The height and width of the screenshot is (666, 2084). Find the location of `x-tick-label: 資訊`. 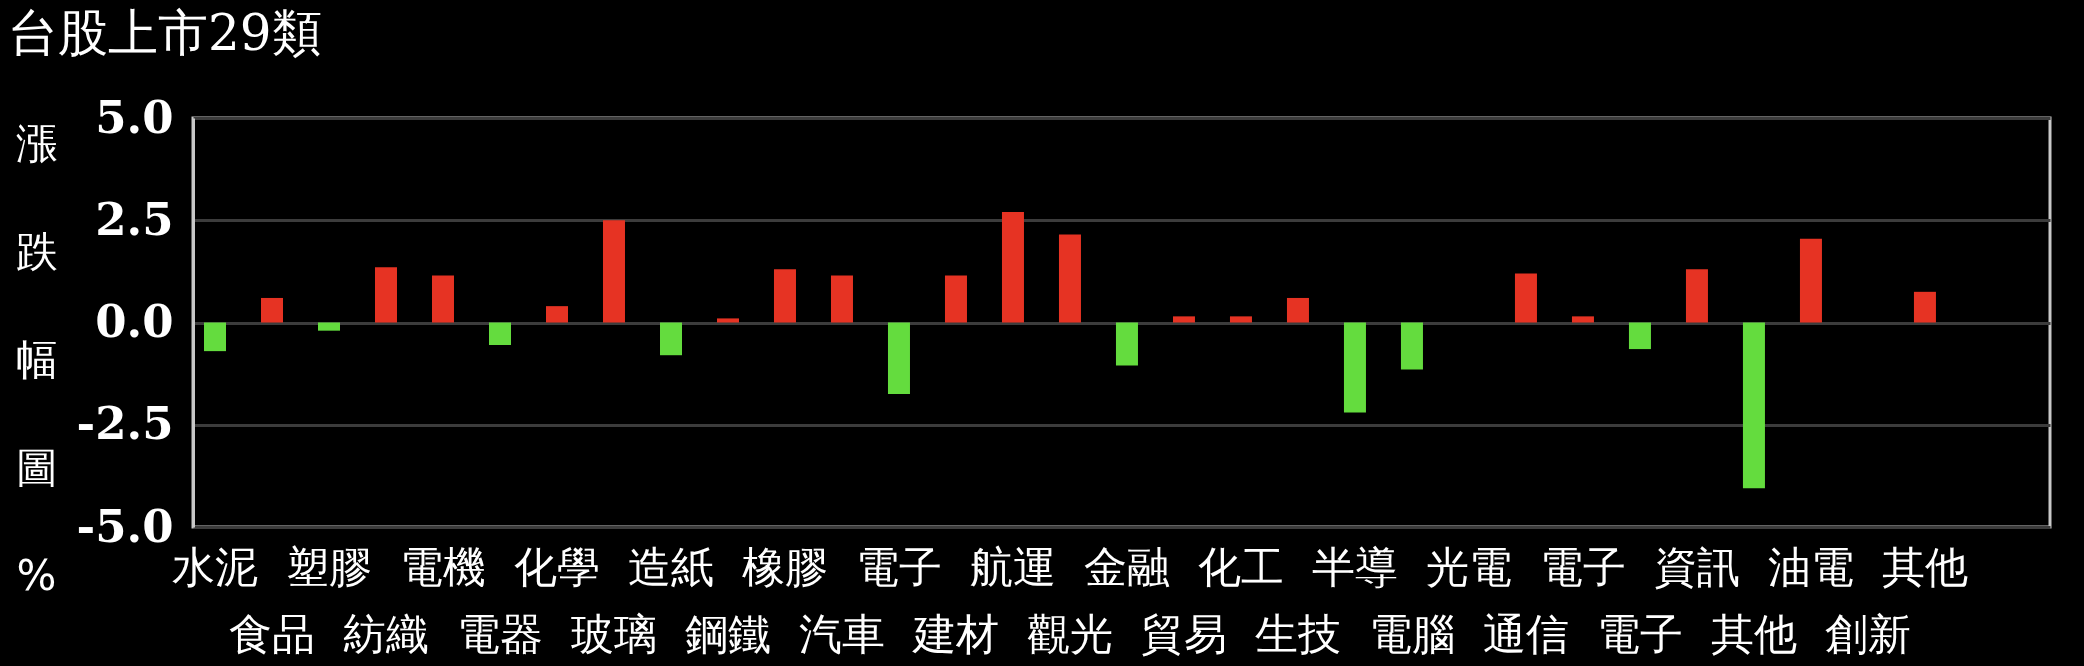

x-tick-label: 資訊 is located at coordinates (1696, 566).